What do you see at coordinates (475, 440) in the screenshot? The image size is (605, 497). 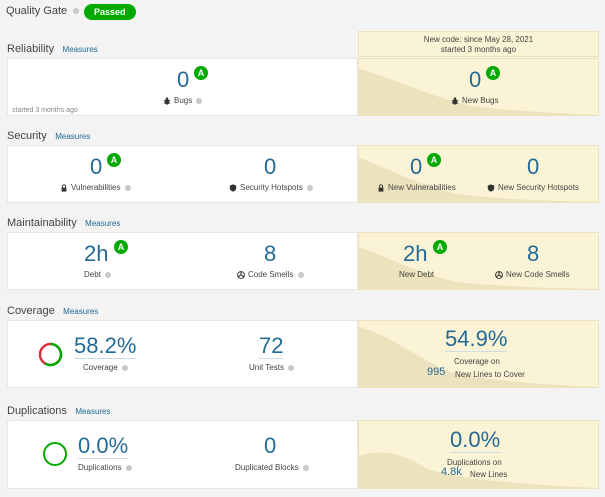 I see `new-duplications-value: 0.0%` at bounding box center [475, 440].